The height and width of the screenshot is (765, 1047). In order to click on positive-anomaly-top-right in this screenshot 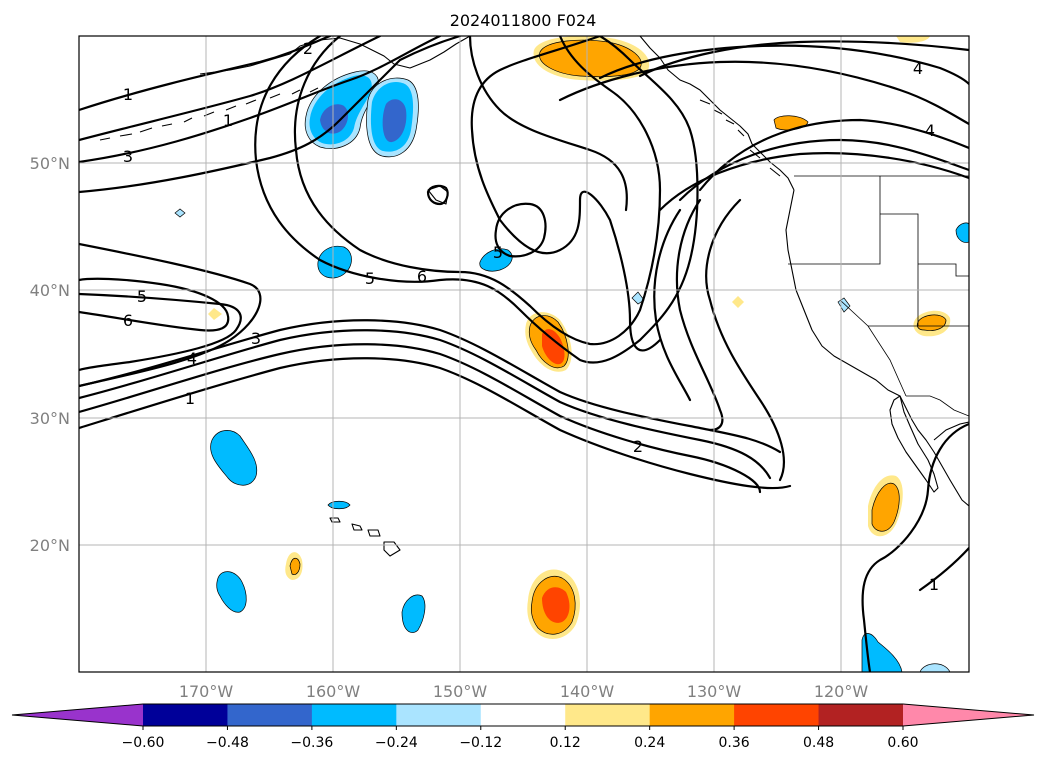, I will do `click(913, 39)`.